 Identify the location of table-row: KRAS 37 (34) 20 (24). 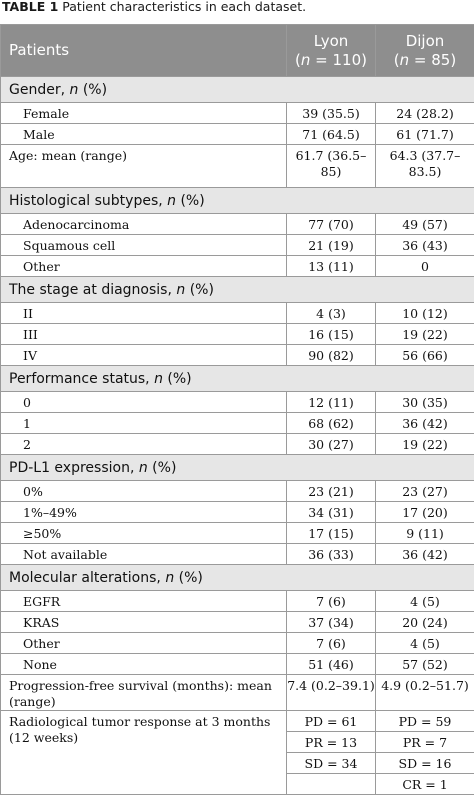
(237, 622).